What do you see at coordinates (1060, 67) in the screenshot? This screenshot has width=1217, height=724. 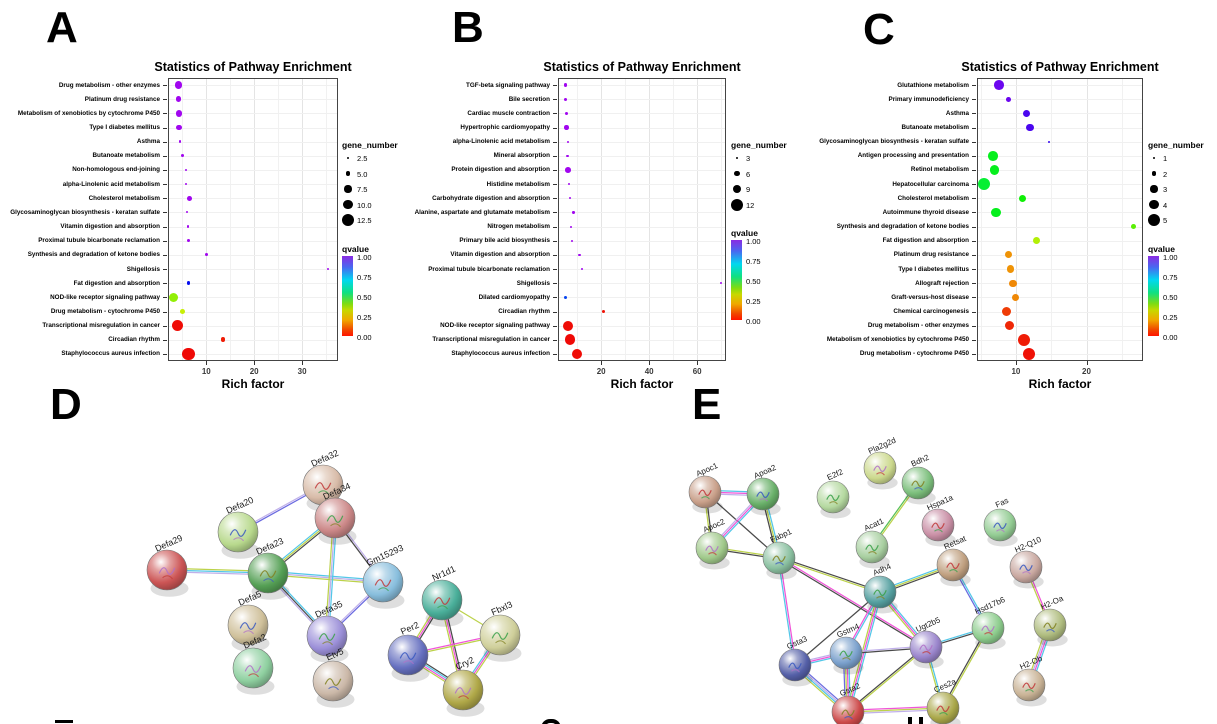 I see `chart-title-C: Statistics of Pathway Enrichment` at bounding box center [1060, 67].